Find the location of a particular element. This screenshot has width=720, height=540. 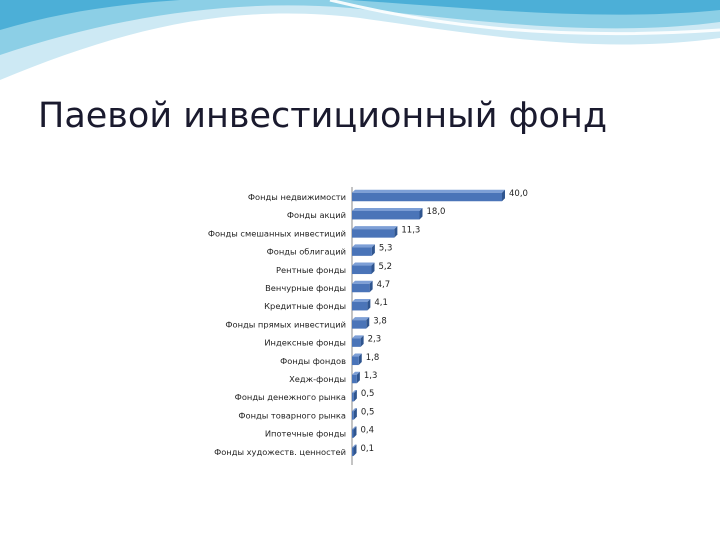

value-label: 40,0 is located at coordinates (518, 194).